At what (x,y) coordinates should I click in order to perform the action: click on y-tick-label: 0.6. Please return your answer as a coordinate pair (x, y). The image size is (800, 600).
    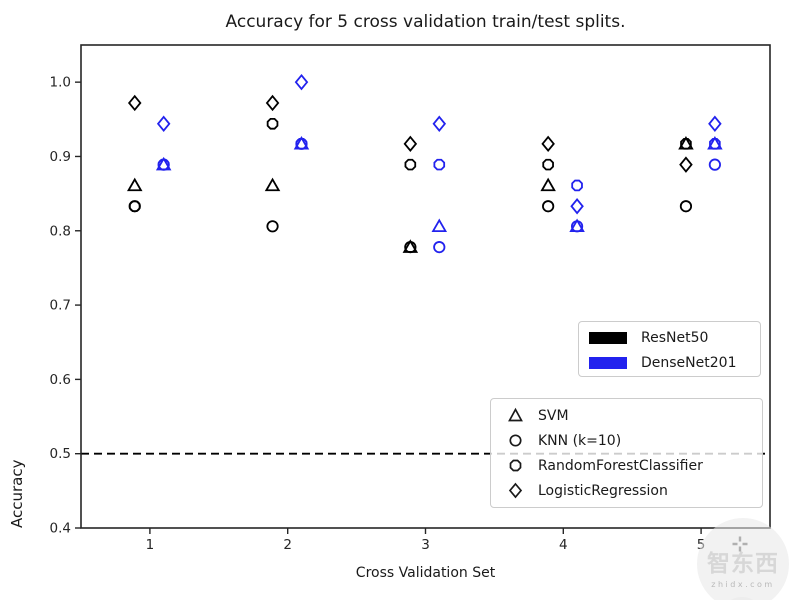
    Looking at the image, I should click on (60, 380).